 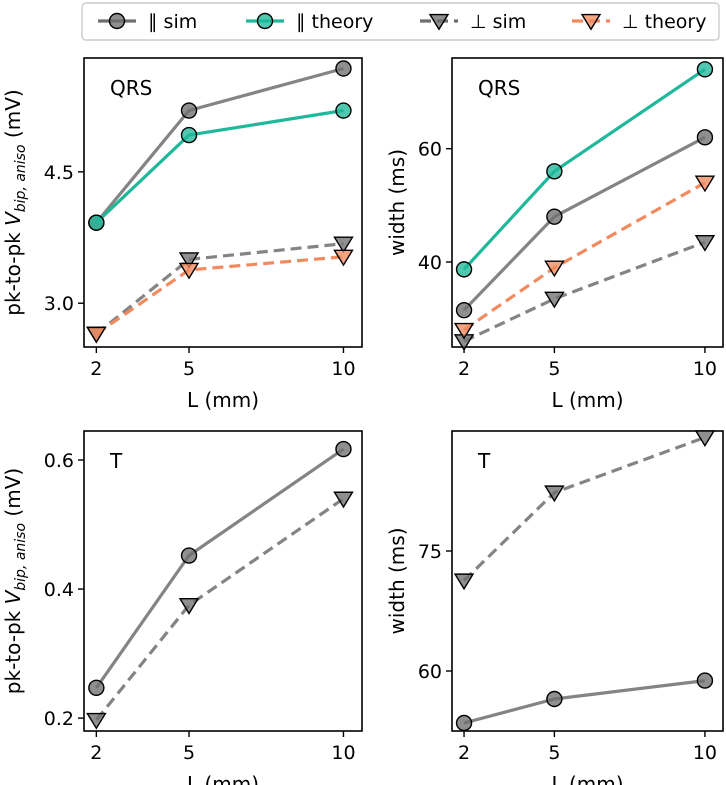 I want to click on legend-item-perp-sim: ⊥ sim, so click(x=473, y=22).